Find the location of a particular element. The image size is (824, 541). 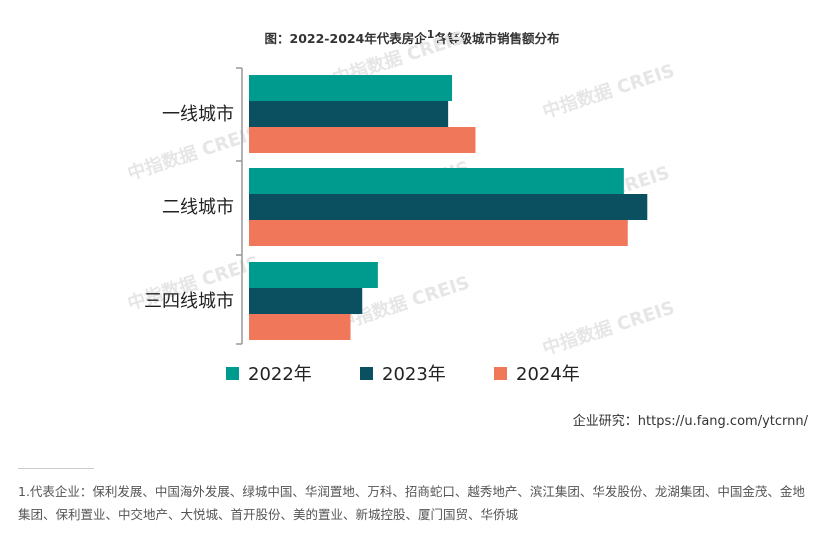

chart-title-prefix: 图：2022-2024年代表房企 is located at coordinates (345, 39).